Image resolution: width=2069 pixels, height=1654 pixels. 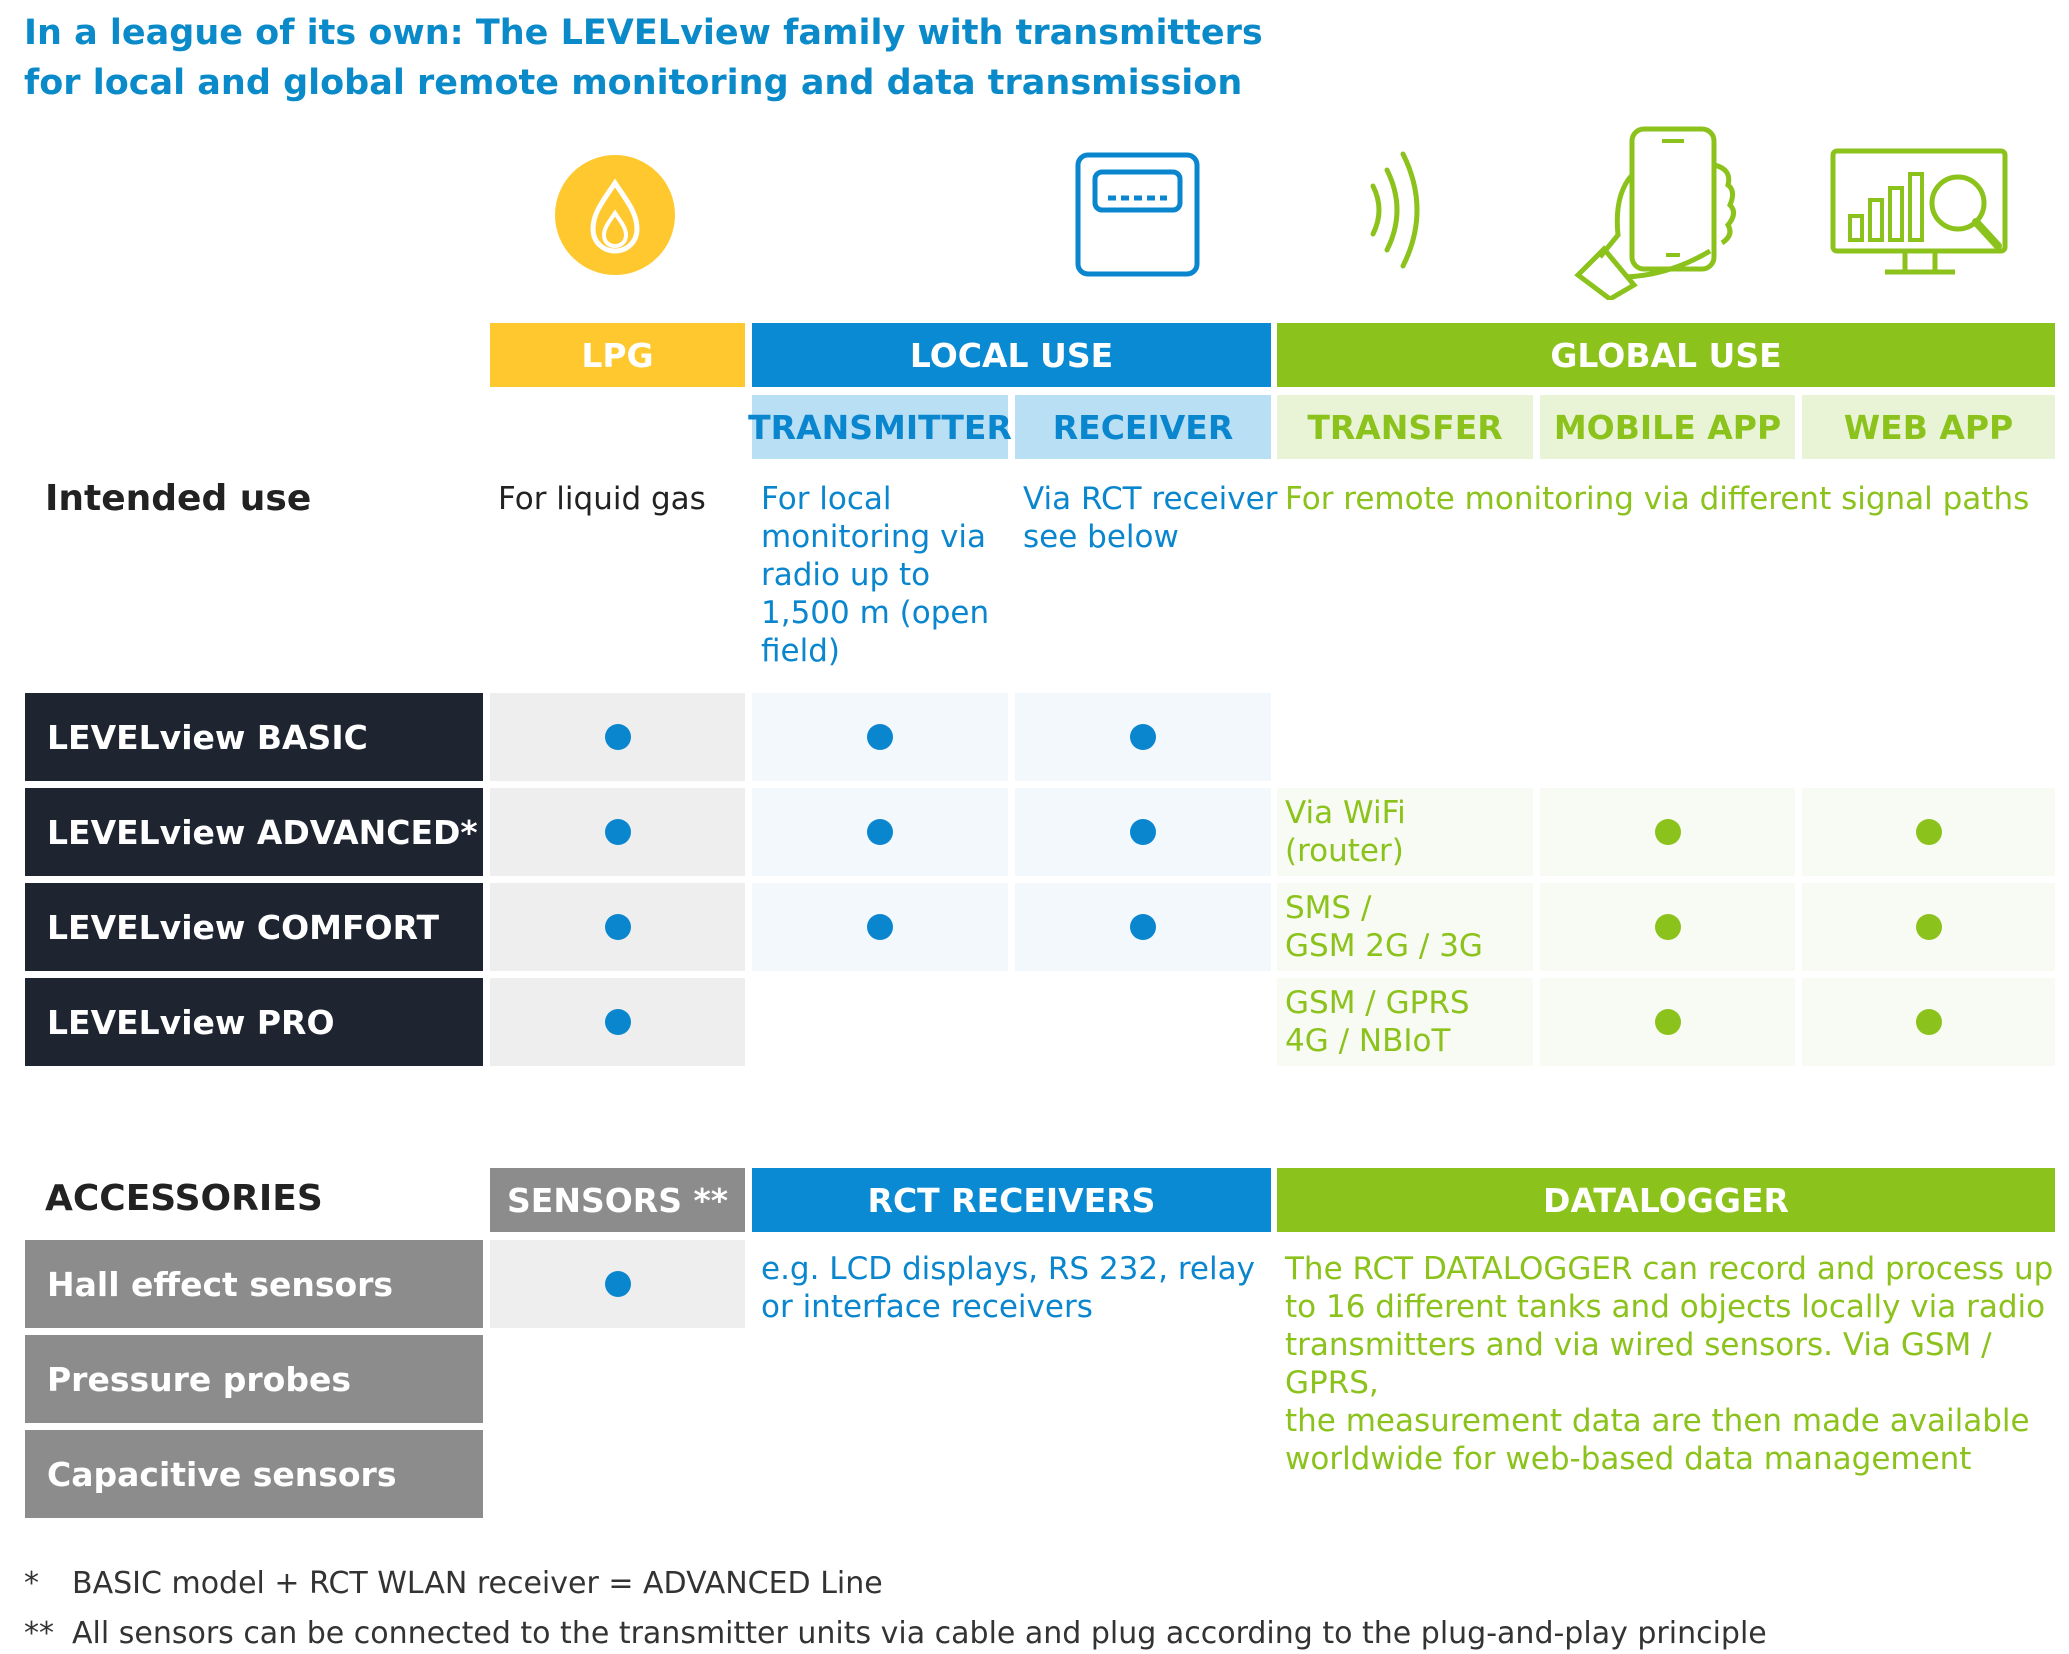 I want to click on cell-comfort-receiver, so click(x=1143, y=927).